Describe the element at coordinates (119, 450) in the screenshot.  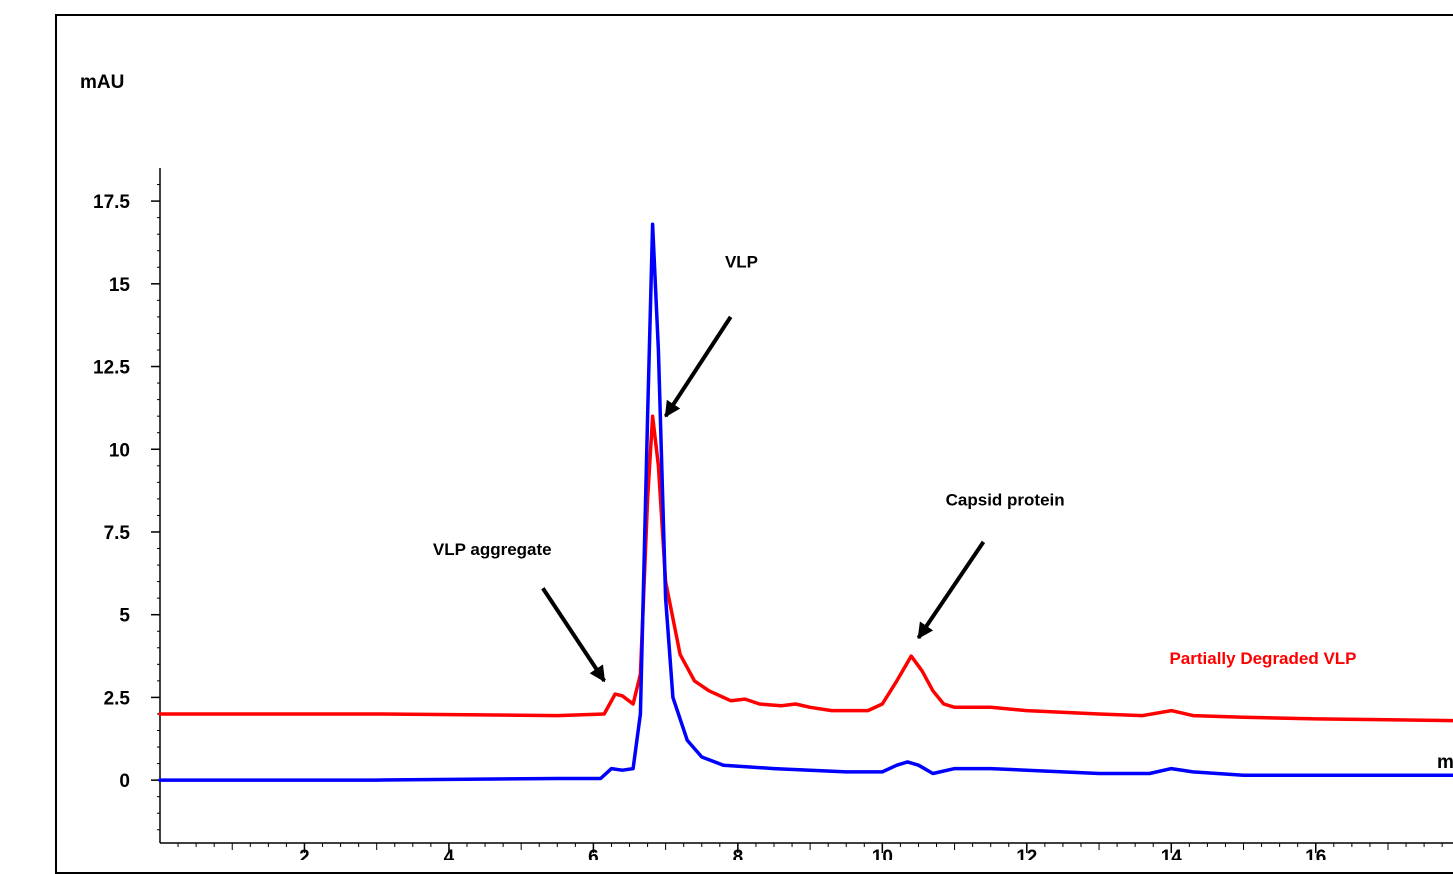
I see `y-tick-label: 10` at that location.